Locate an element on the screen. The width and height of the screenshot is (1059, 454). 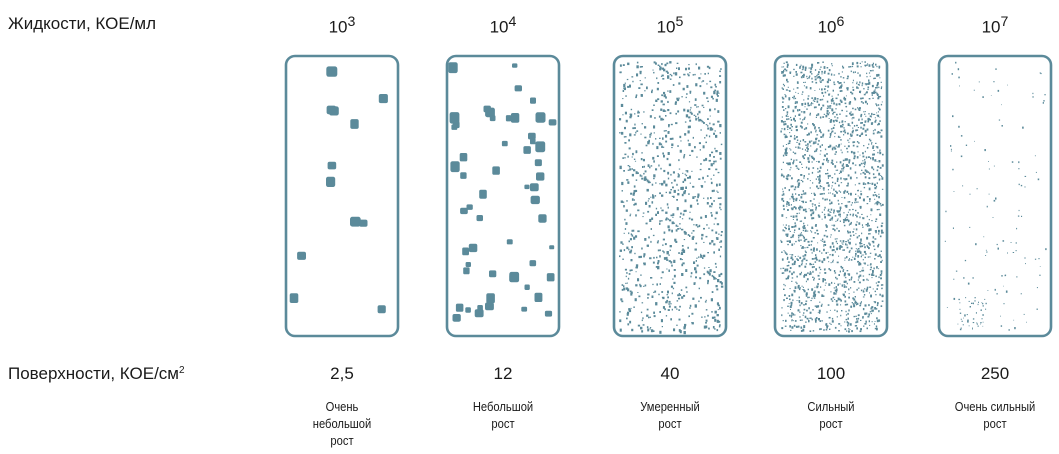
column-5: 107 250 Очень сильный рост is located at coordinates (995, 227).